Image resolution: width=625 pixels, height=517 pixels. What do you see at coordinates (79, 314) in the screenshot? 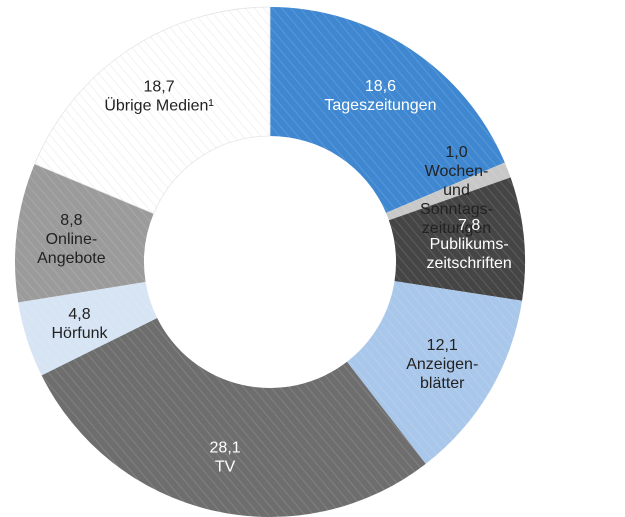
I see `value-label: 4,8` at bounding box center [79, 314].